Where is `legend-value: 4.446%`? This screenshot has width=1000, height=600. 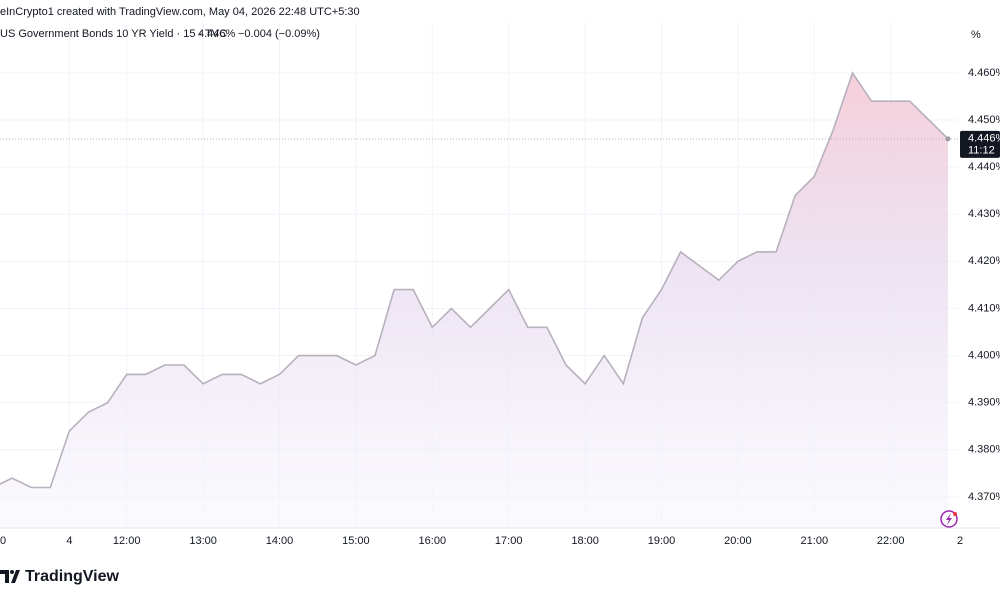
legend-value: 4.446% is located at coordinates (217, 34).